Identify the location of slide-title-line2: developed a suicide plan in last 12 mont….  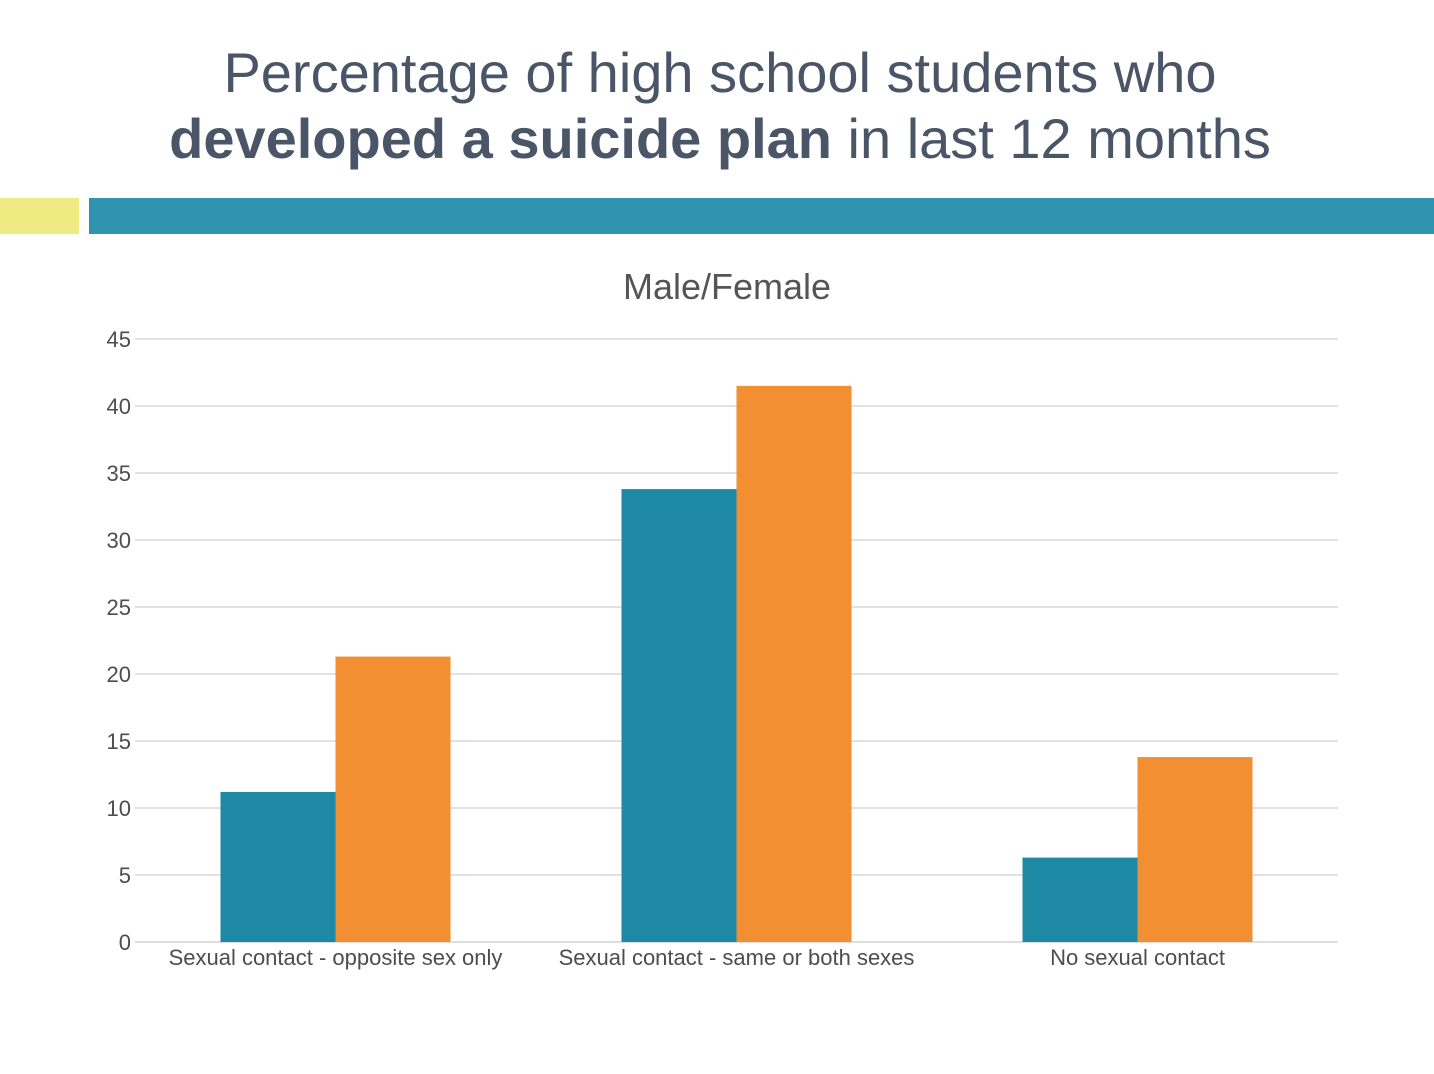
(717, 139).